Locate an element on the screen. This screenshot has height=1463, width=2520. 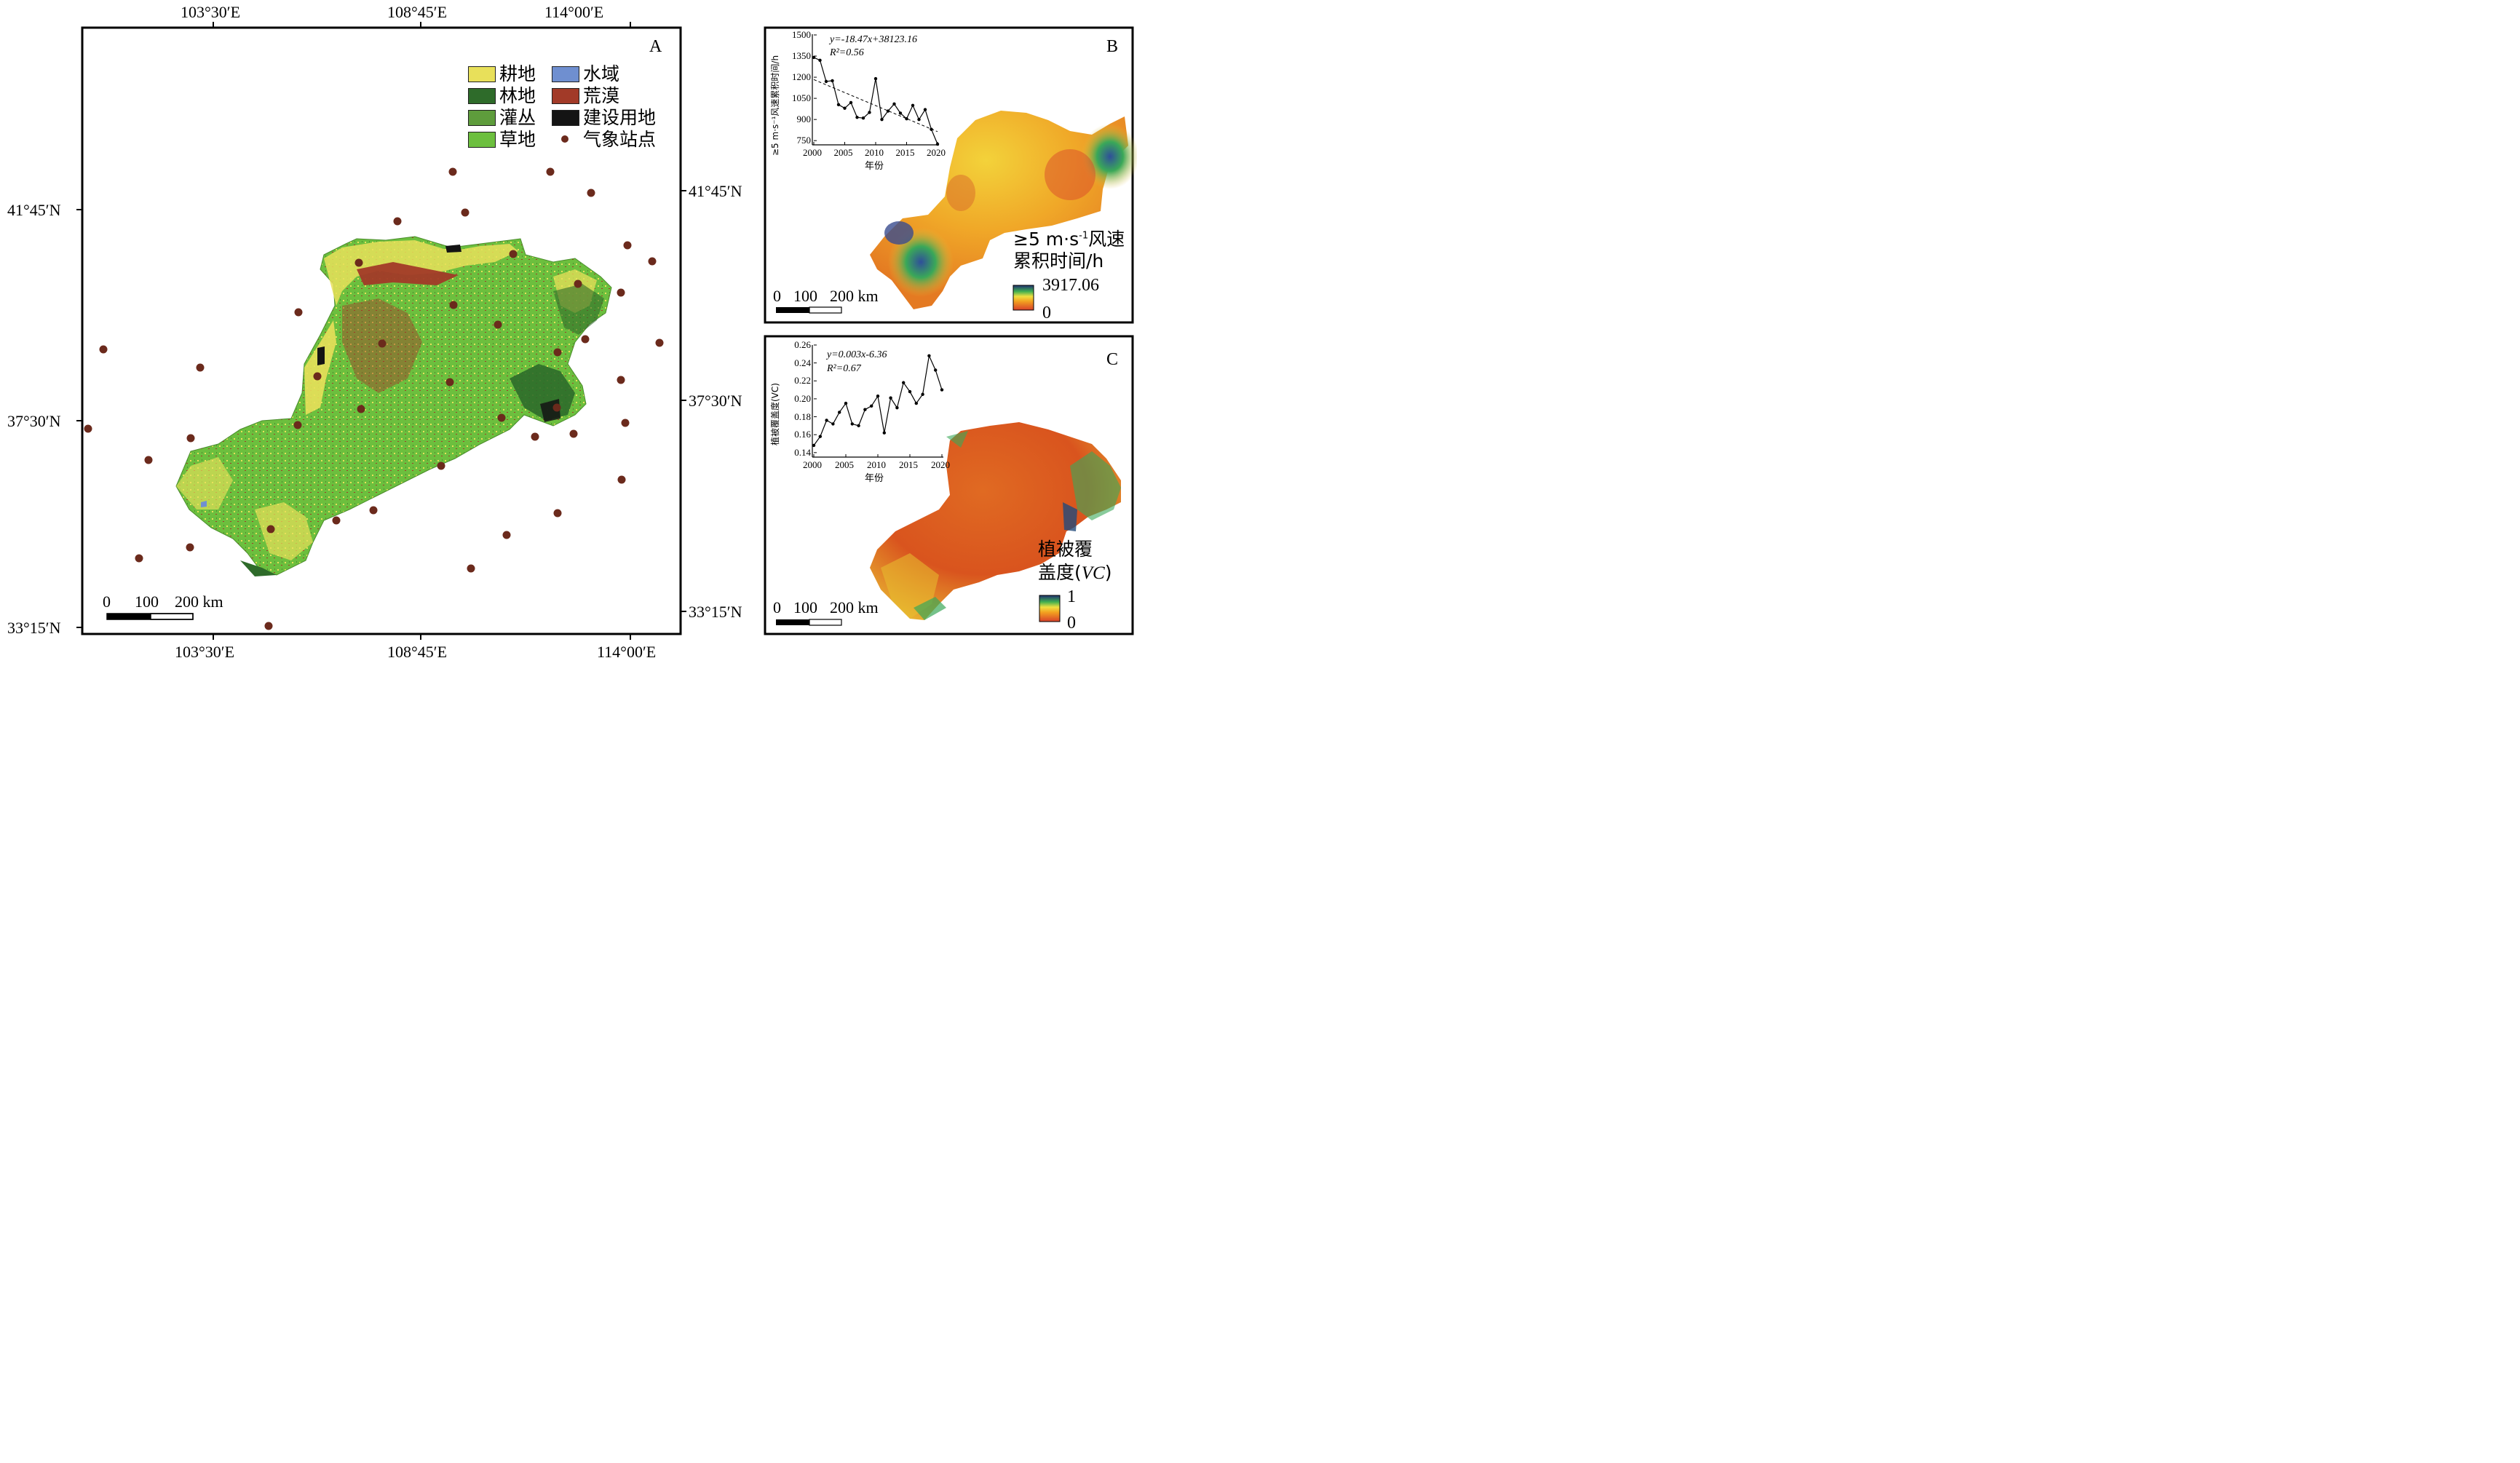
chart-c-ytick-label: 0.20 is located at coordinates (802, 398).